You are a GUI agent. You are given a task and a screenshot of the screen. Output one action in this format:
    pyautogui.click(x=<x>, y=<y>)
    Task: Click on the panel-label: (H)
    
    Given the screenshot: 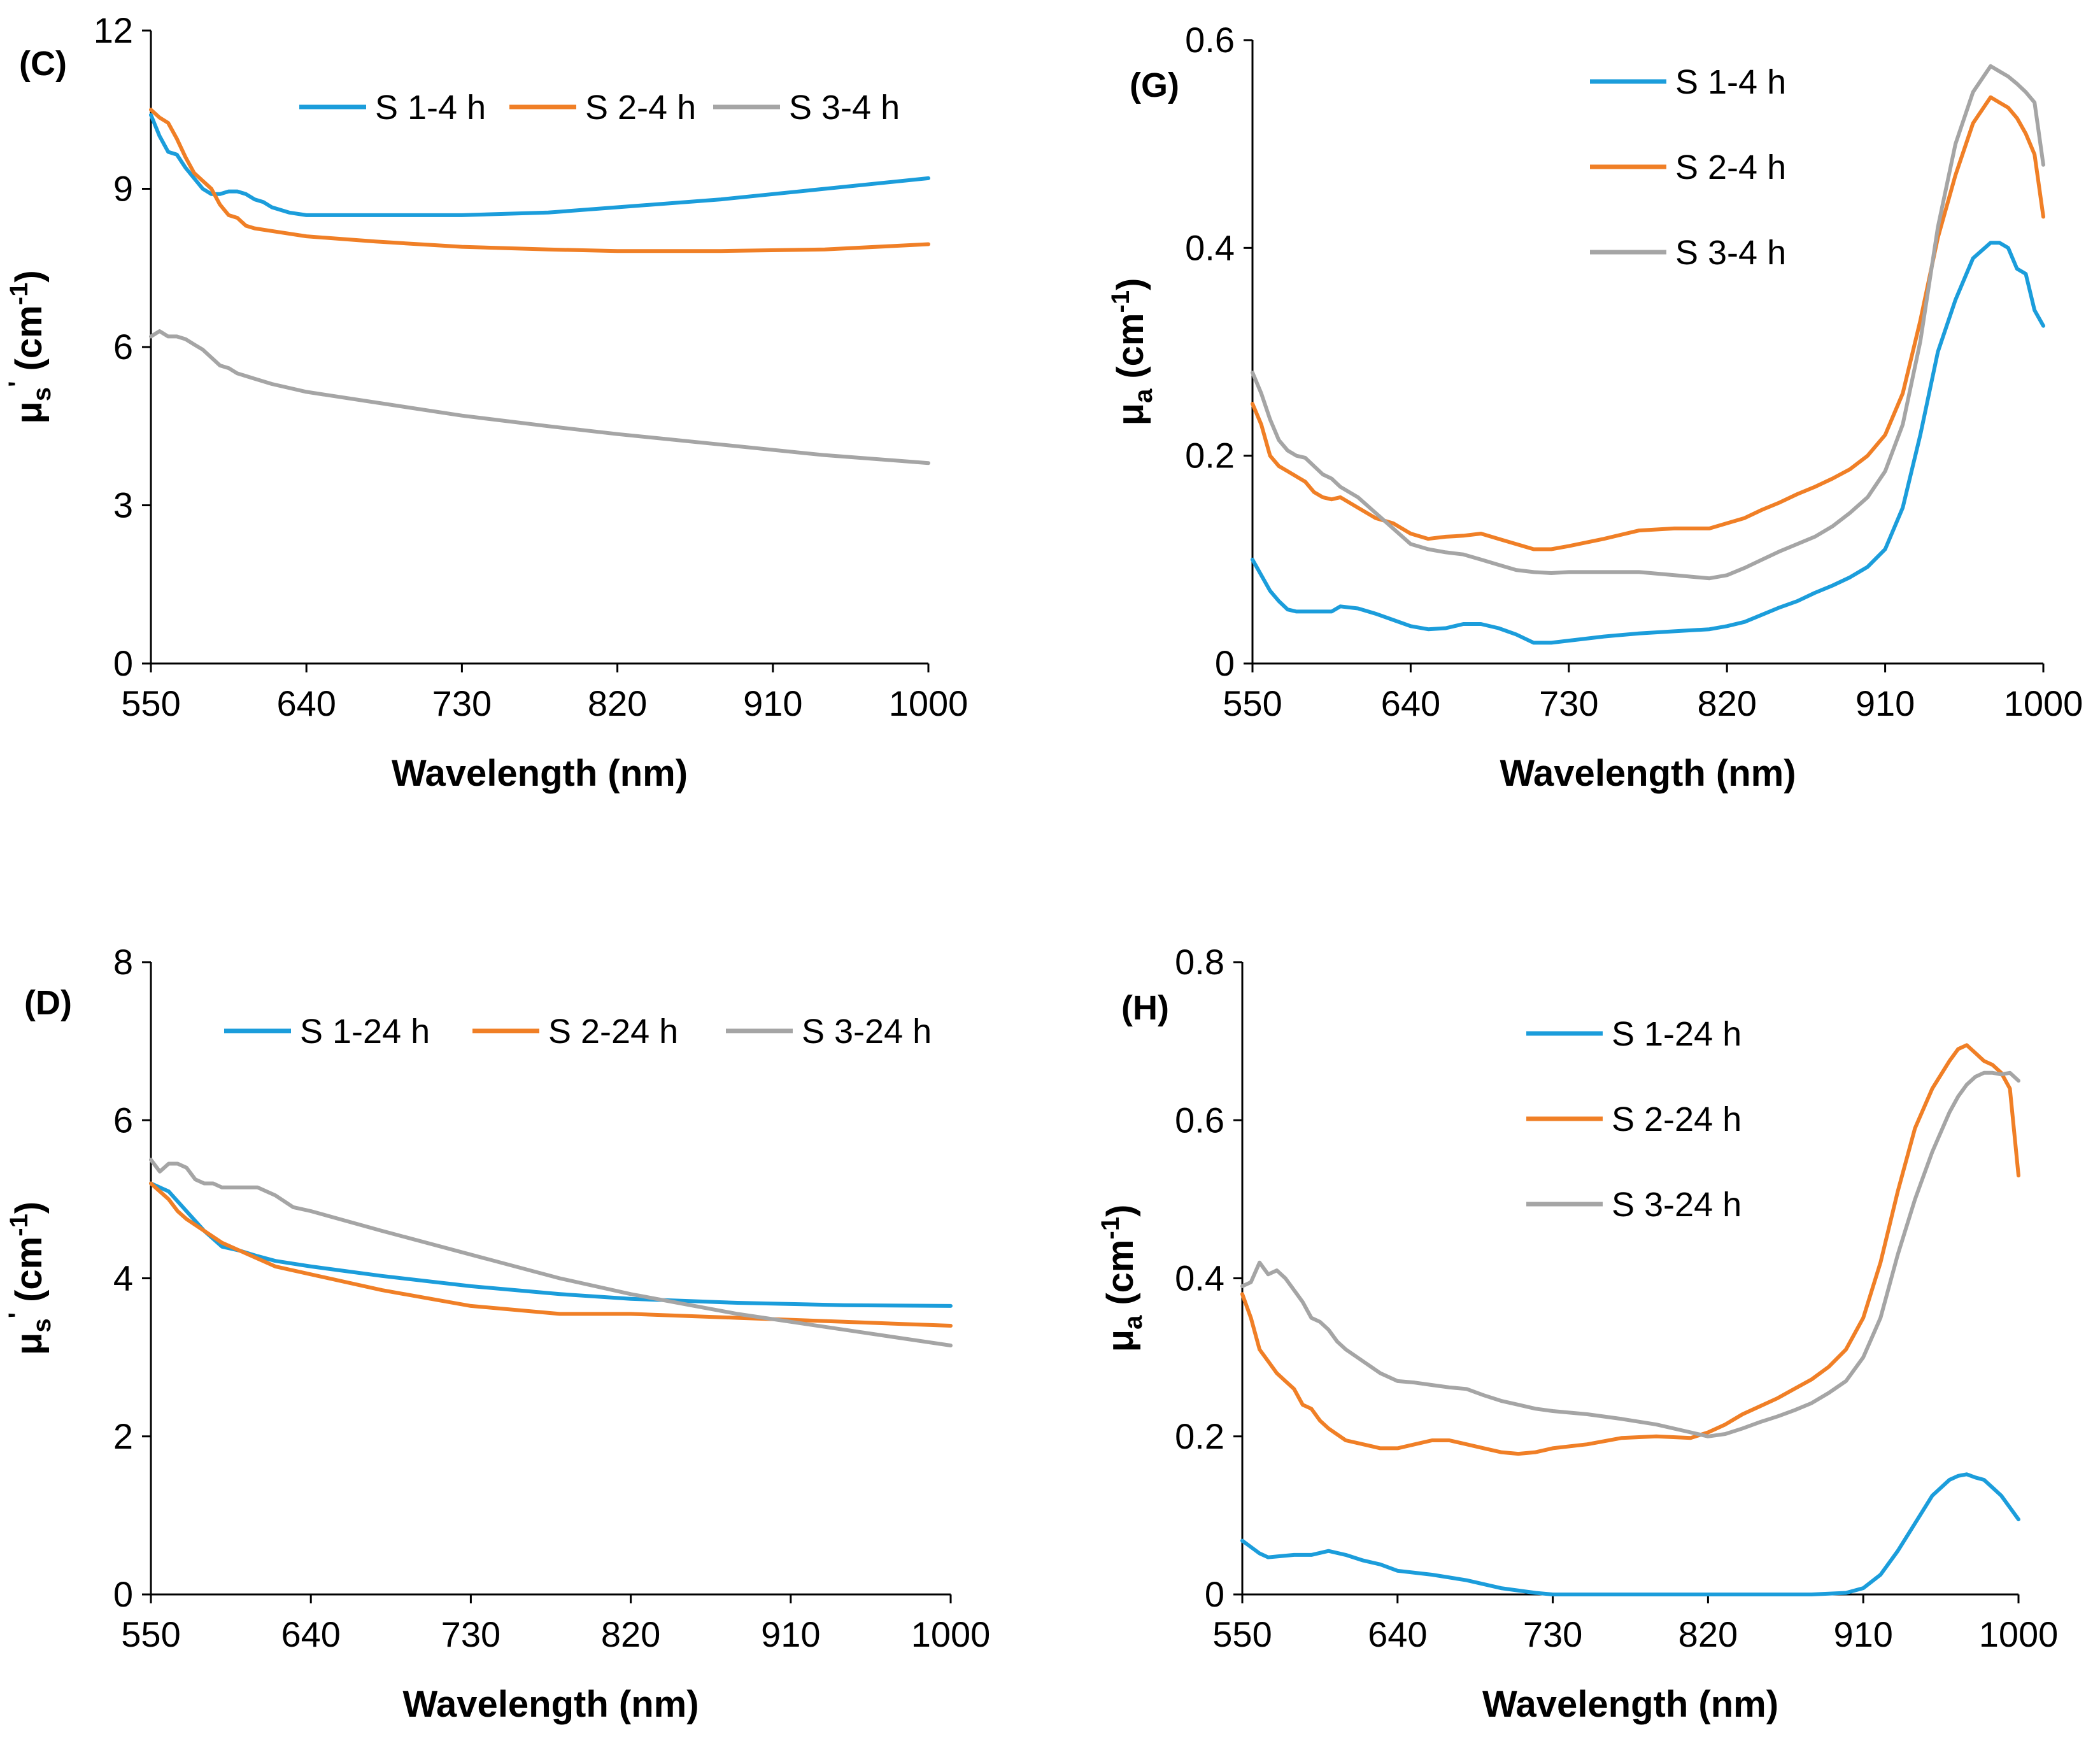 What is the action you would take?
    pyautogui.click(x=1145, y=1008)
    